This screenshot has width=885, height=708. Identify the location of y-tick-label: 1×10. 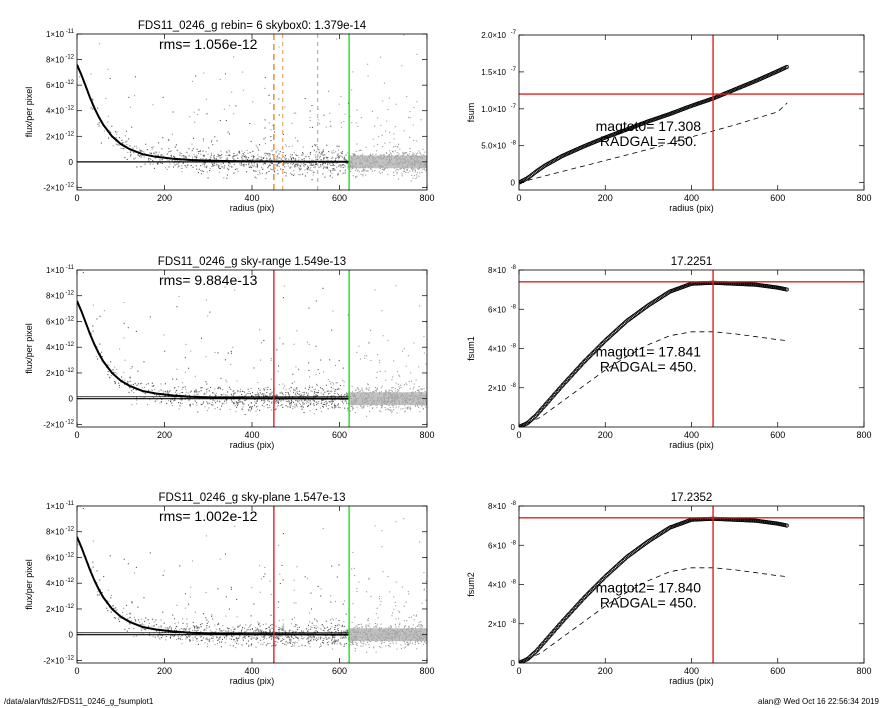
(55, 270).